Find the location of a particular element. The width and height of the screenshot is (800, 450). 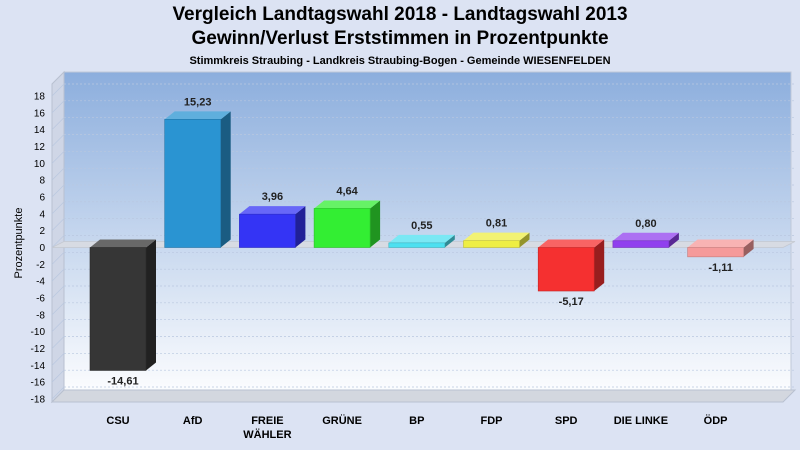

x-tick-label: GRÜNE is located at coordinates (342, 420).